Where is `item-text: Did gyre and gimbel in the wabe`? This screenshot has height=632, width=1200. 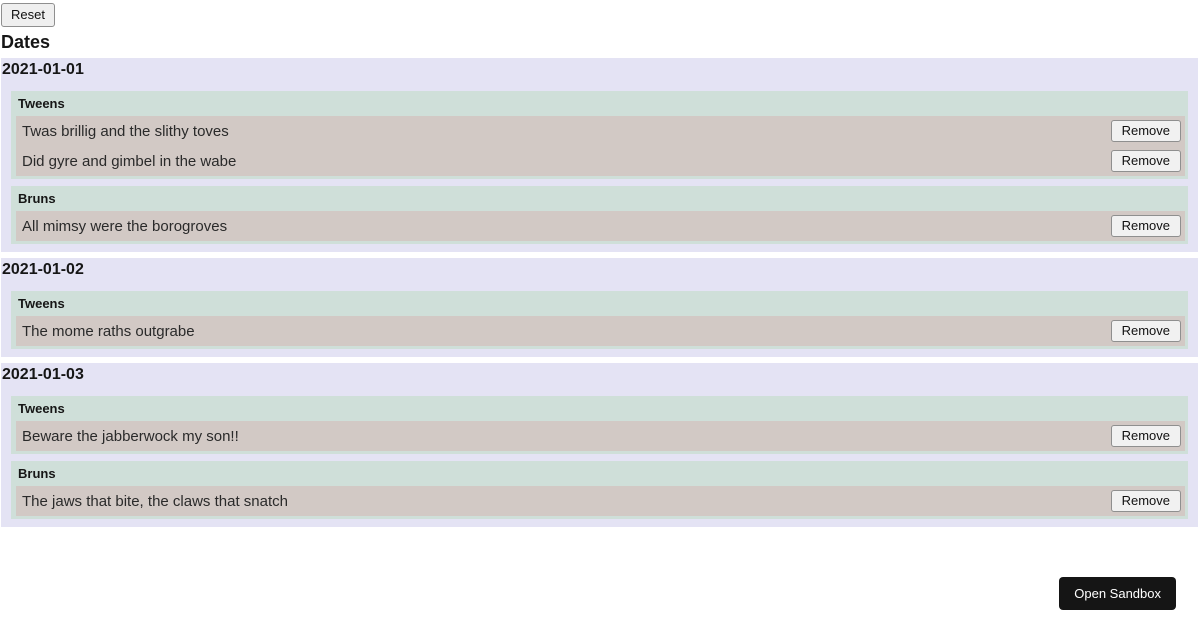 item-text: Did gyre and gimbel in the wabe is located at coordinates (566, 161).